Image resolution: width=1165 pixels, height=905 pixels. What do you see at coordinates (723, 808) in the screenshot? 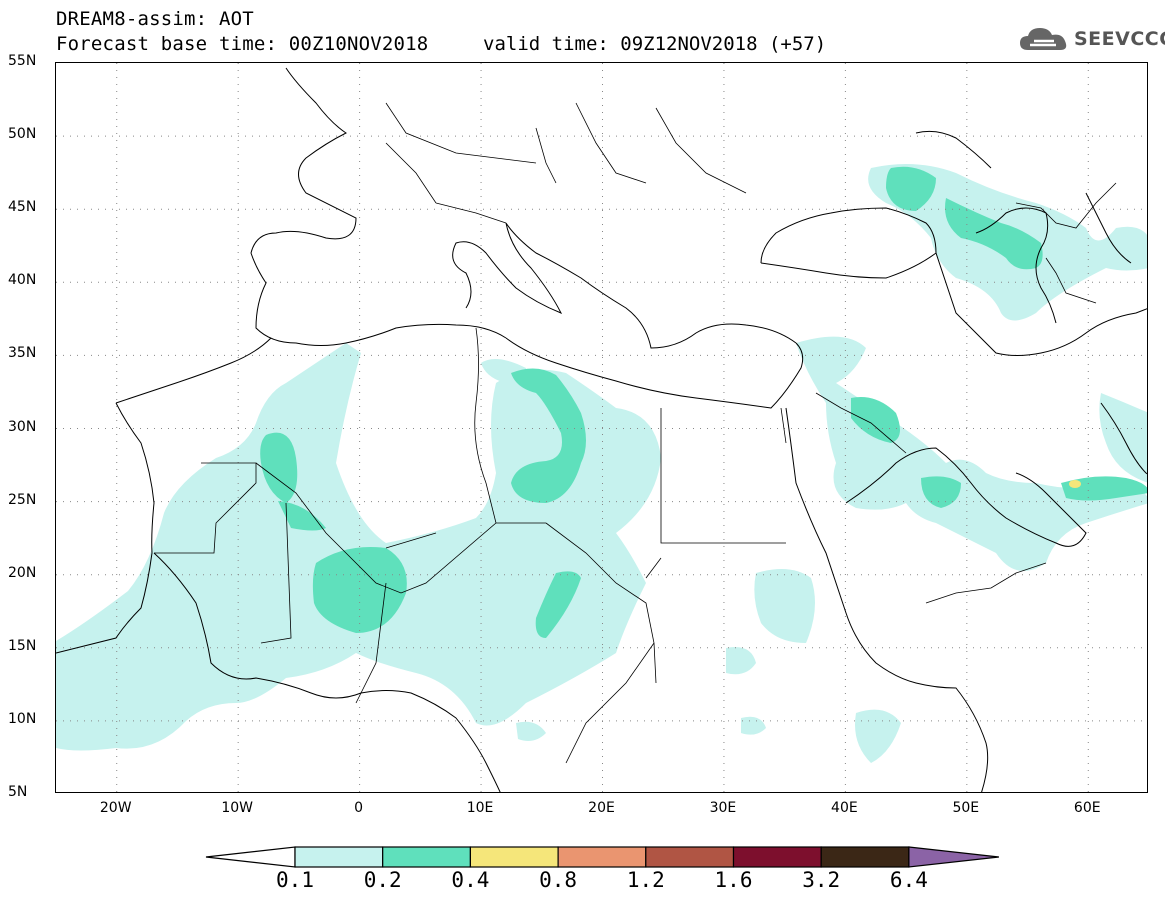
I see `lon-tick-label: 30E` at bounding box center [723, 808].